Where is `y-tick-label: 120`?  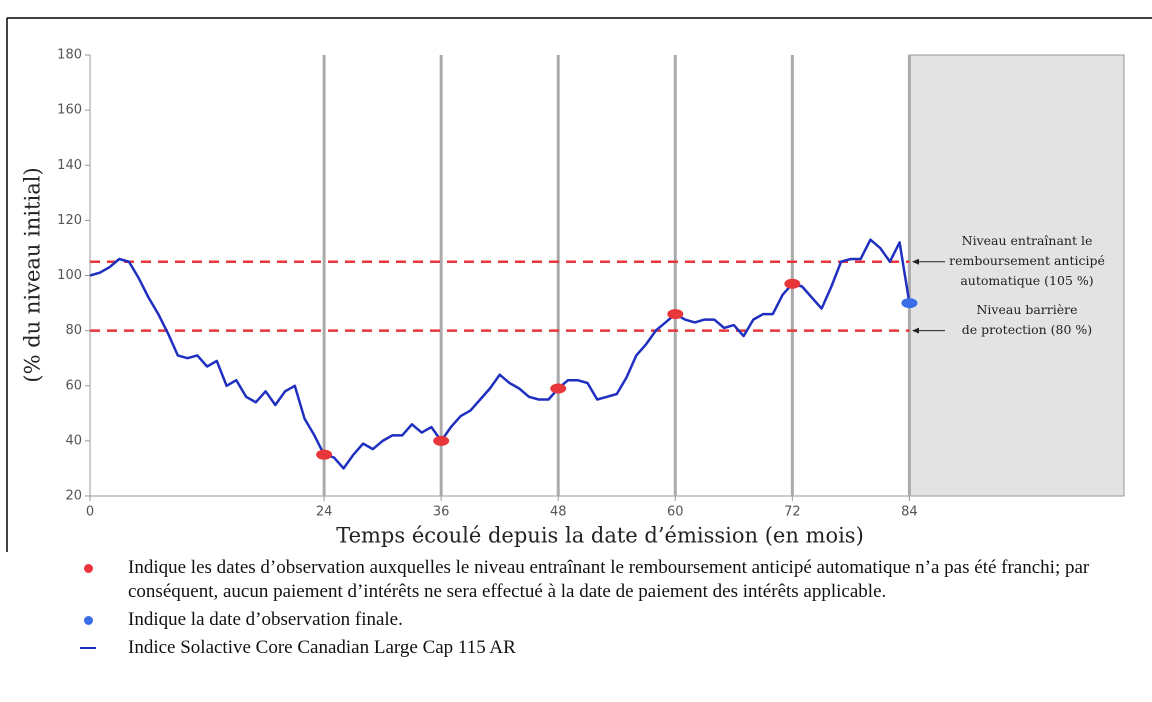 y-tick-label: 120 is located at coordinates (69, 220).